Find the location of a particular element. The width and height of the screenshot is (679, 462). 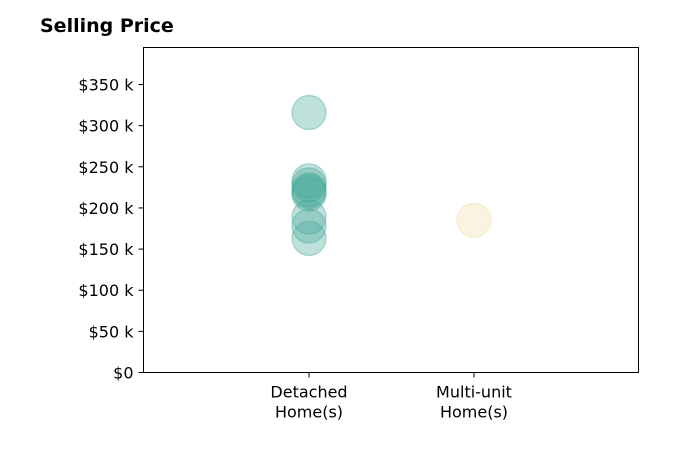

x-tick-label: Detached is located at coordinates (308, 392).